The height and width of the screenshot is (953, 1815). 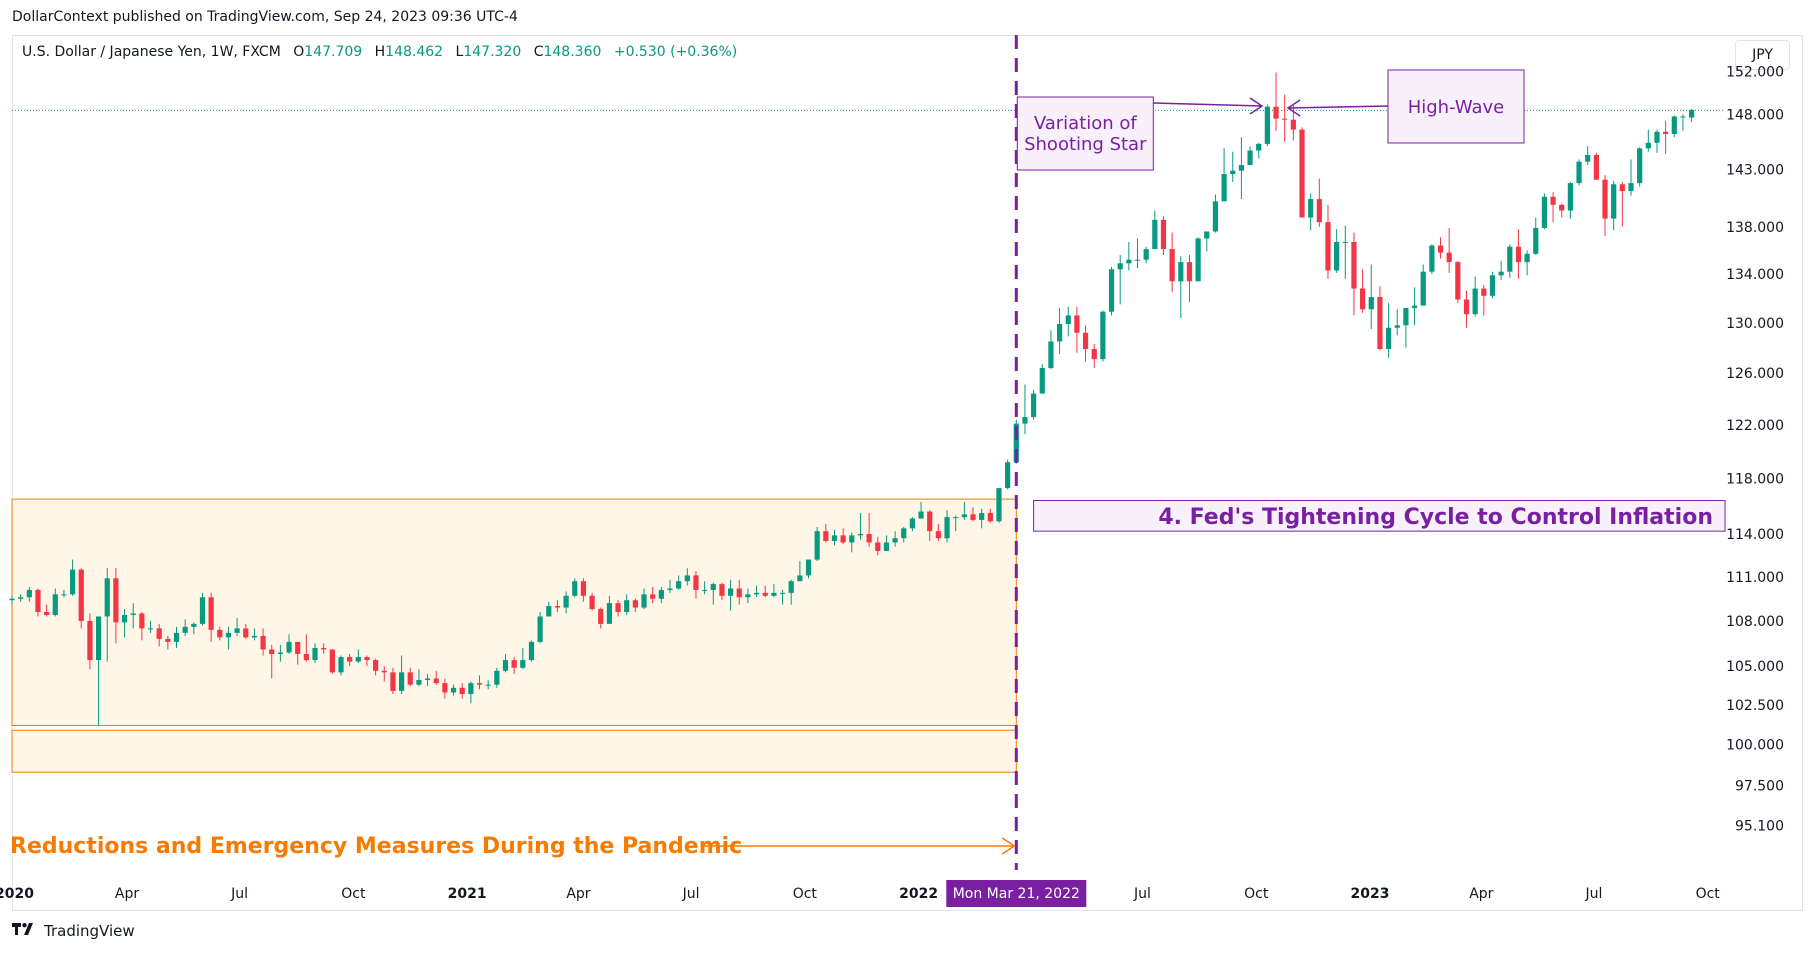 I want to click on close-value: 148.360, so click(x=572, y=52).